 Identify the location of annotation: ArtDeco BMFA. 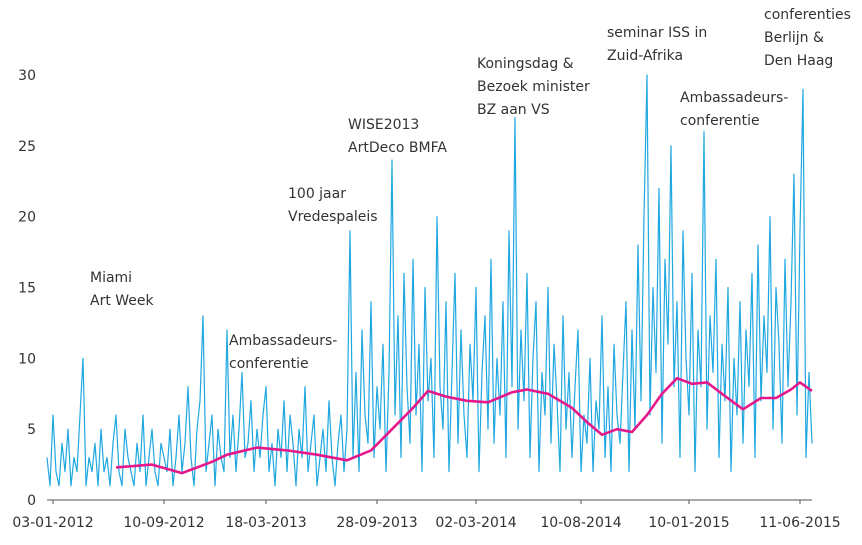
(397, 148).